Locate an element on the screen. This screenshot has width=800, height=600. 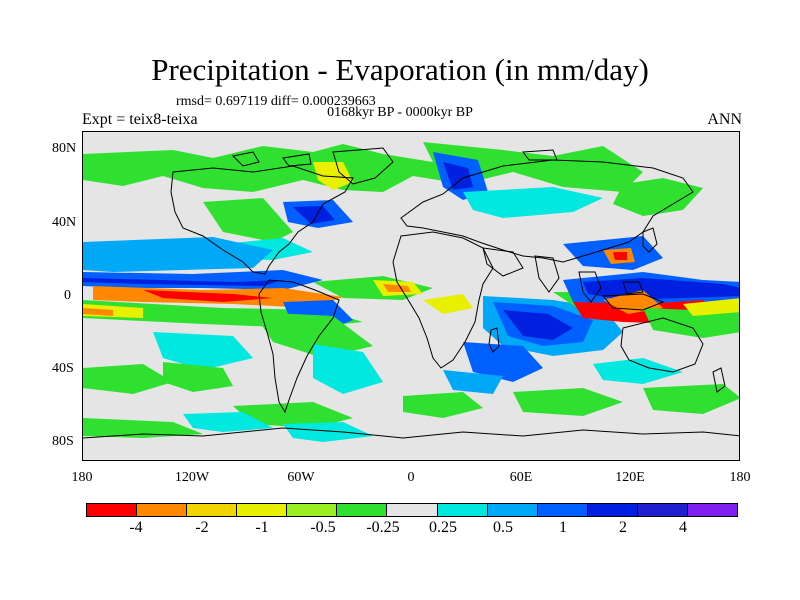
period-label: 0168kyr BP - 0000kyr BP is located at coordinates (400, 112).